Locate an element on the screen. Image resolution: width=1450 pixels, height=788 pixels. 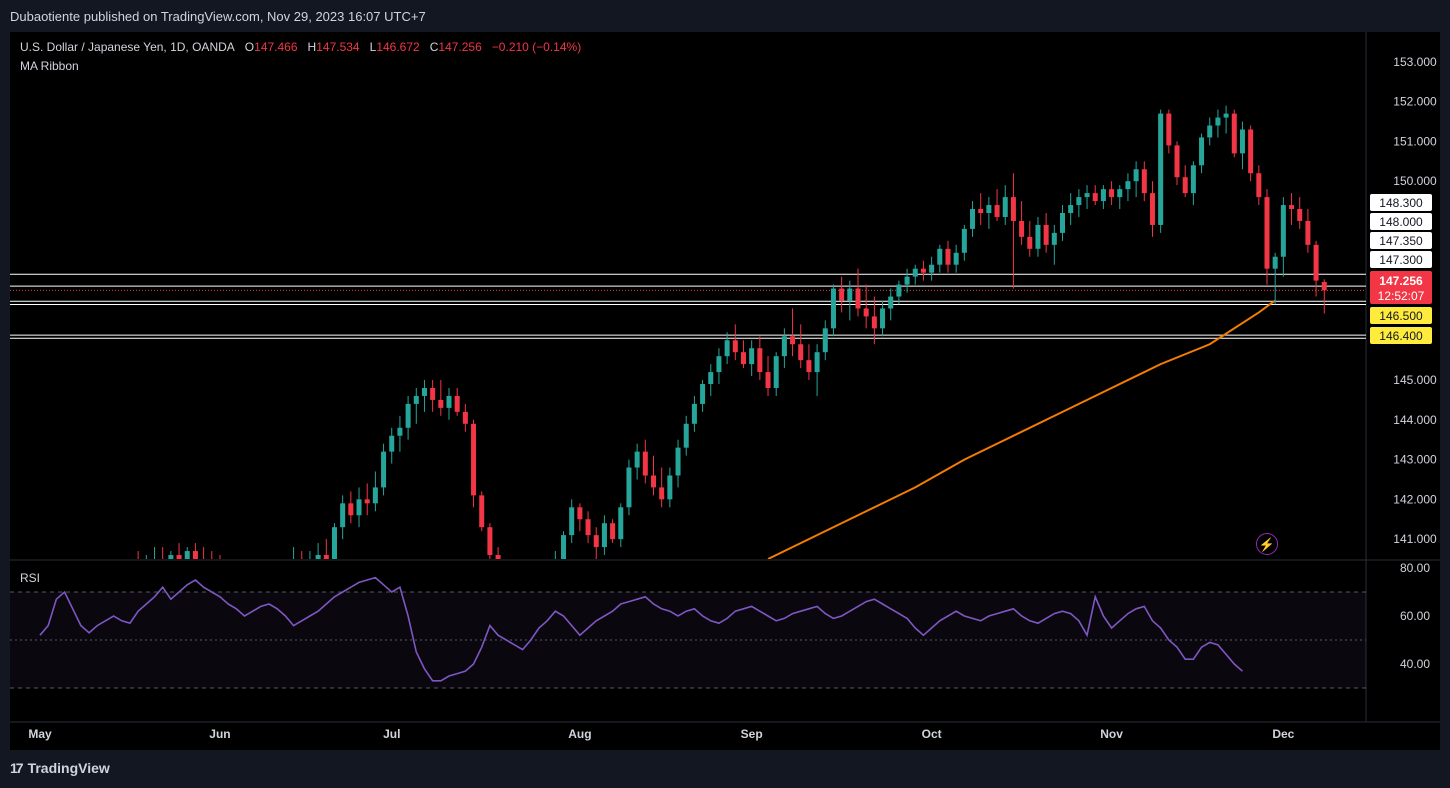
time-tick-label: Aug is located at coordinates (579, 734).